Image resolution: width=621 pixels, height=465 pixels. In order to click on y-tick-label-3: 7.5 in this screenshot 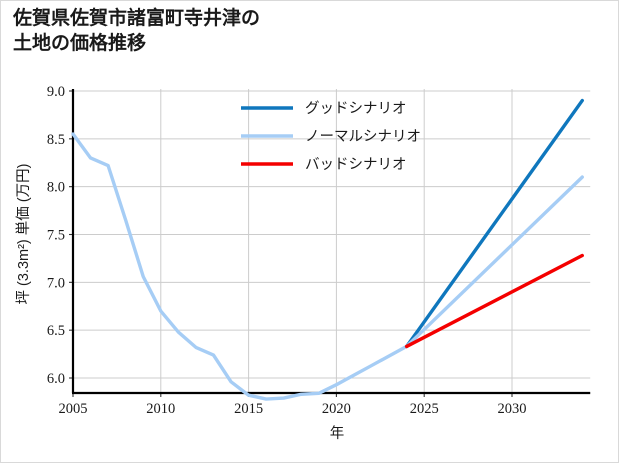, I will do `click(56, 236)`.